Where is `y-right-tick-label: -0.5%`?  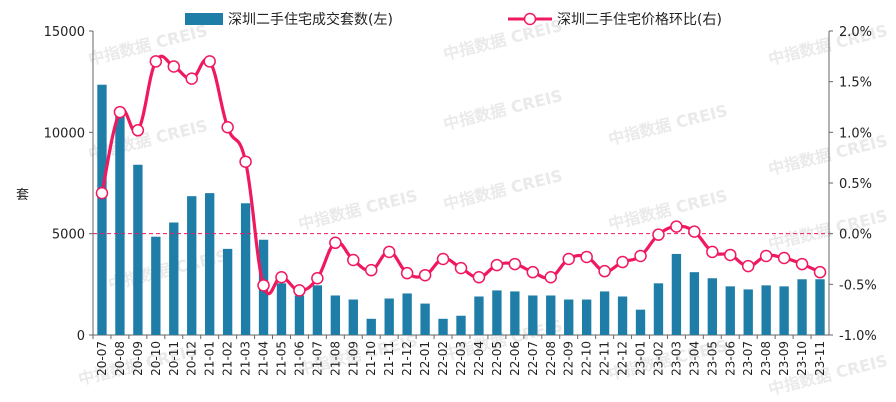 y-right-tick-label: -0.5% is located at coordinates (858, 285).